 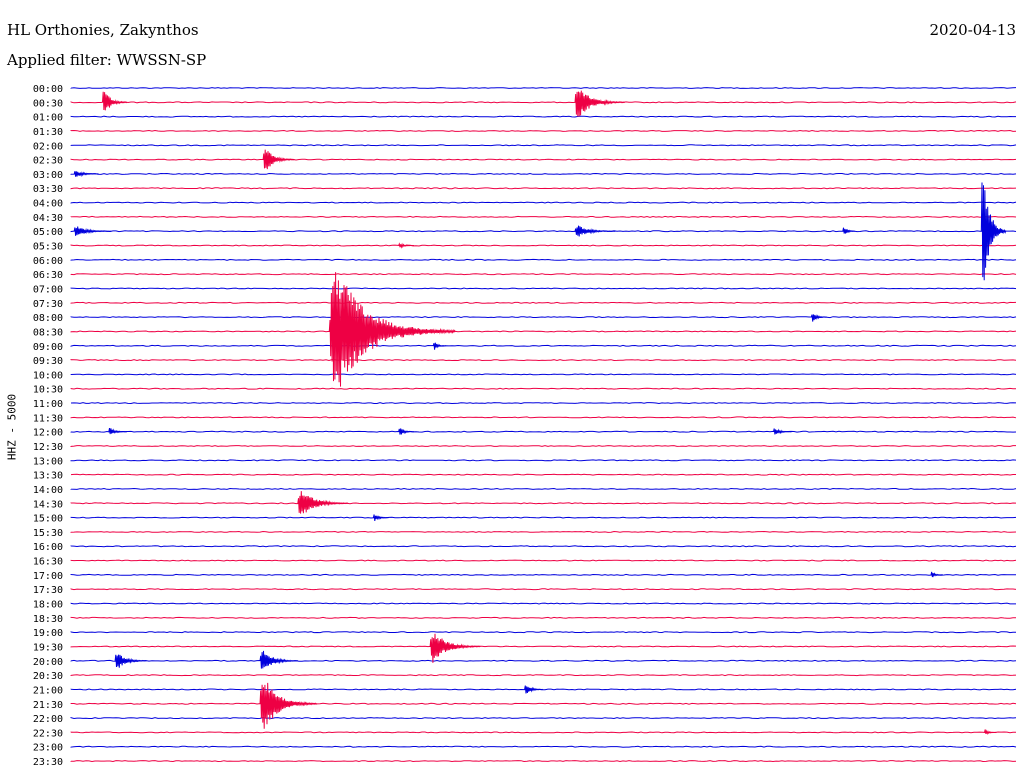 What do you see at coordinates (48, 390) in the screenshot?
I see `row-time-label: 10:30` at bounding box center [48, 390].